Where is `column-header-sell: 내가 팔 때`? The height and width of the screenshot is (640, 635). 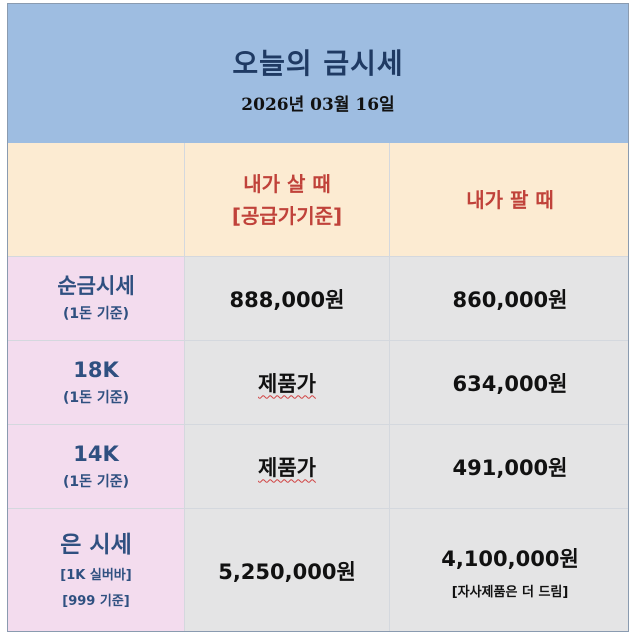
column-header-sell: 내가 팔 때 is located at coordinates (509, 200).